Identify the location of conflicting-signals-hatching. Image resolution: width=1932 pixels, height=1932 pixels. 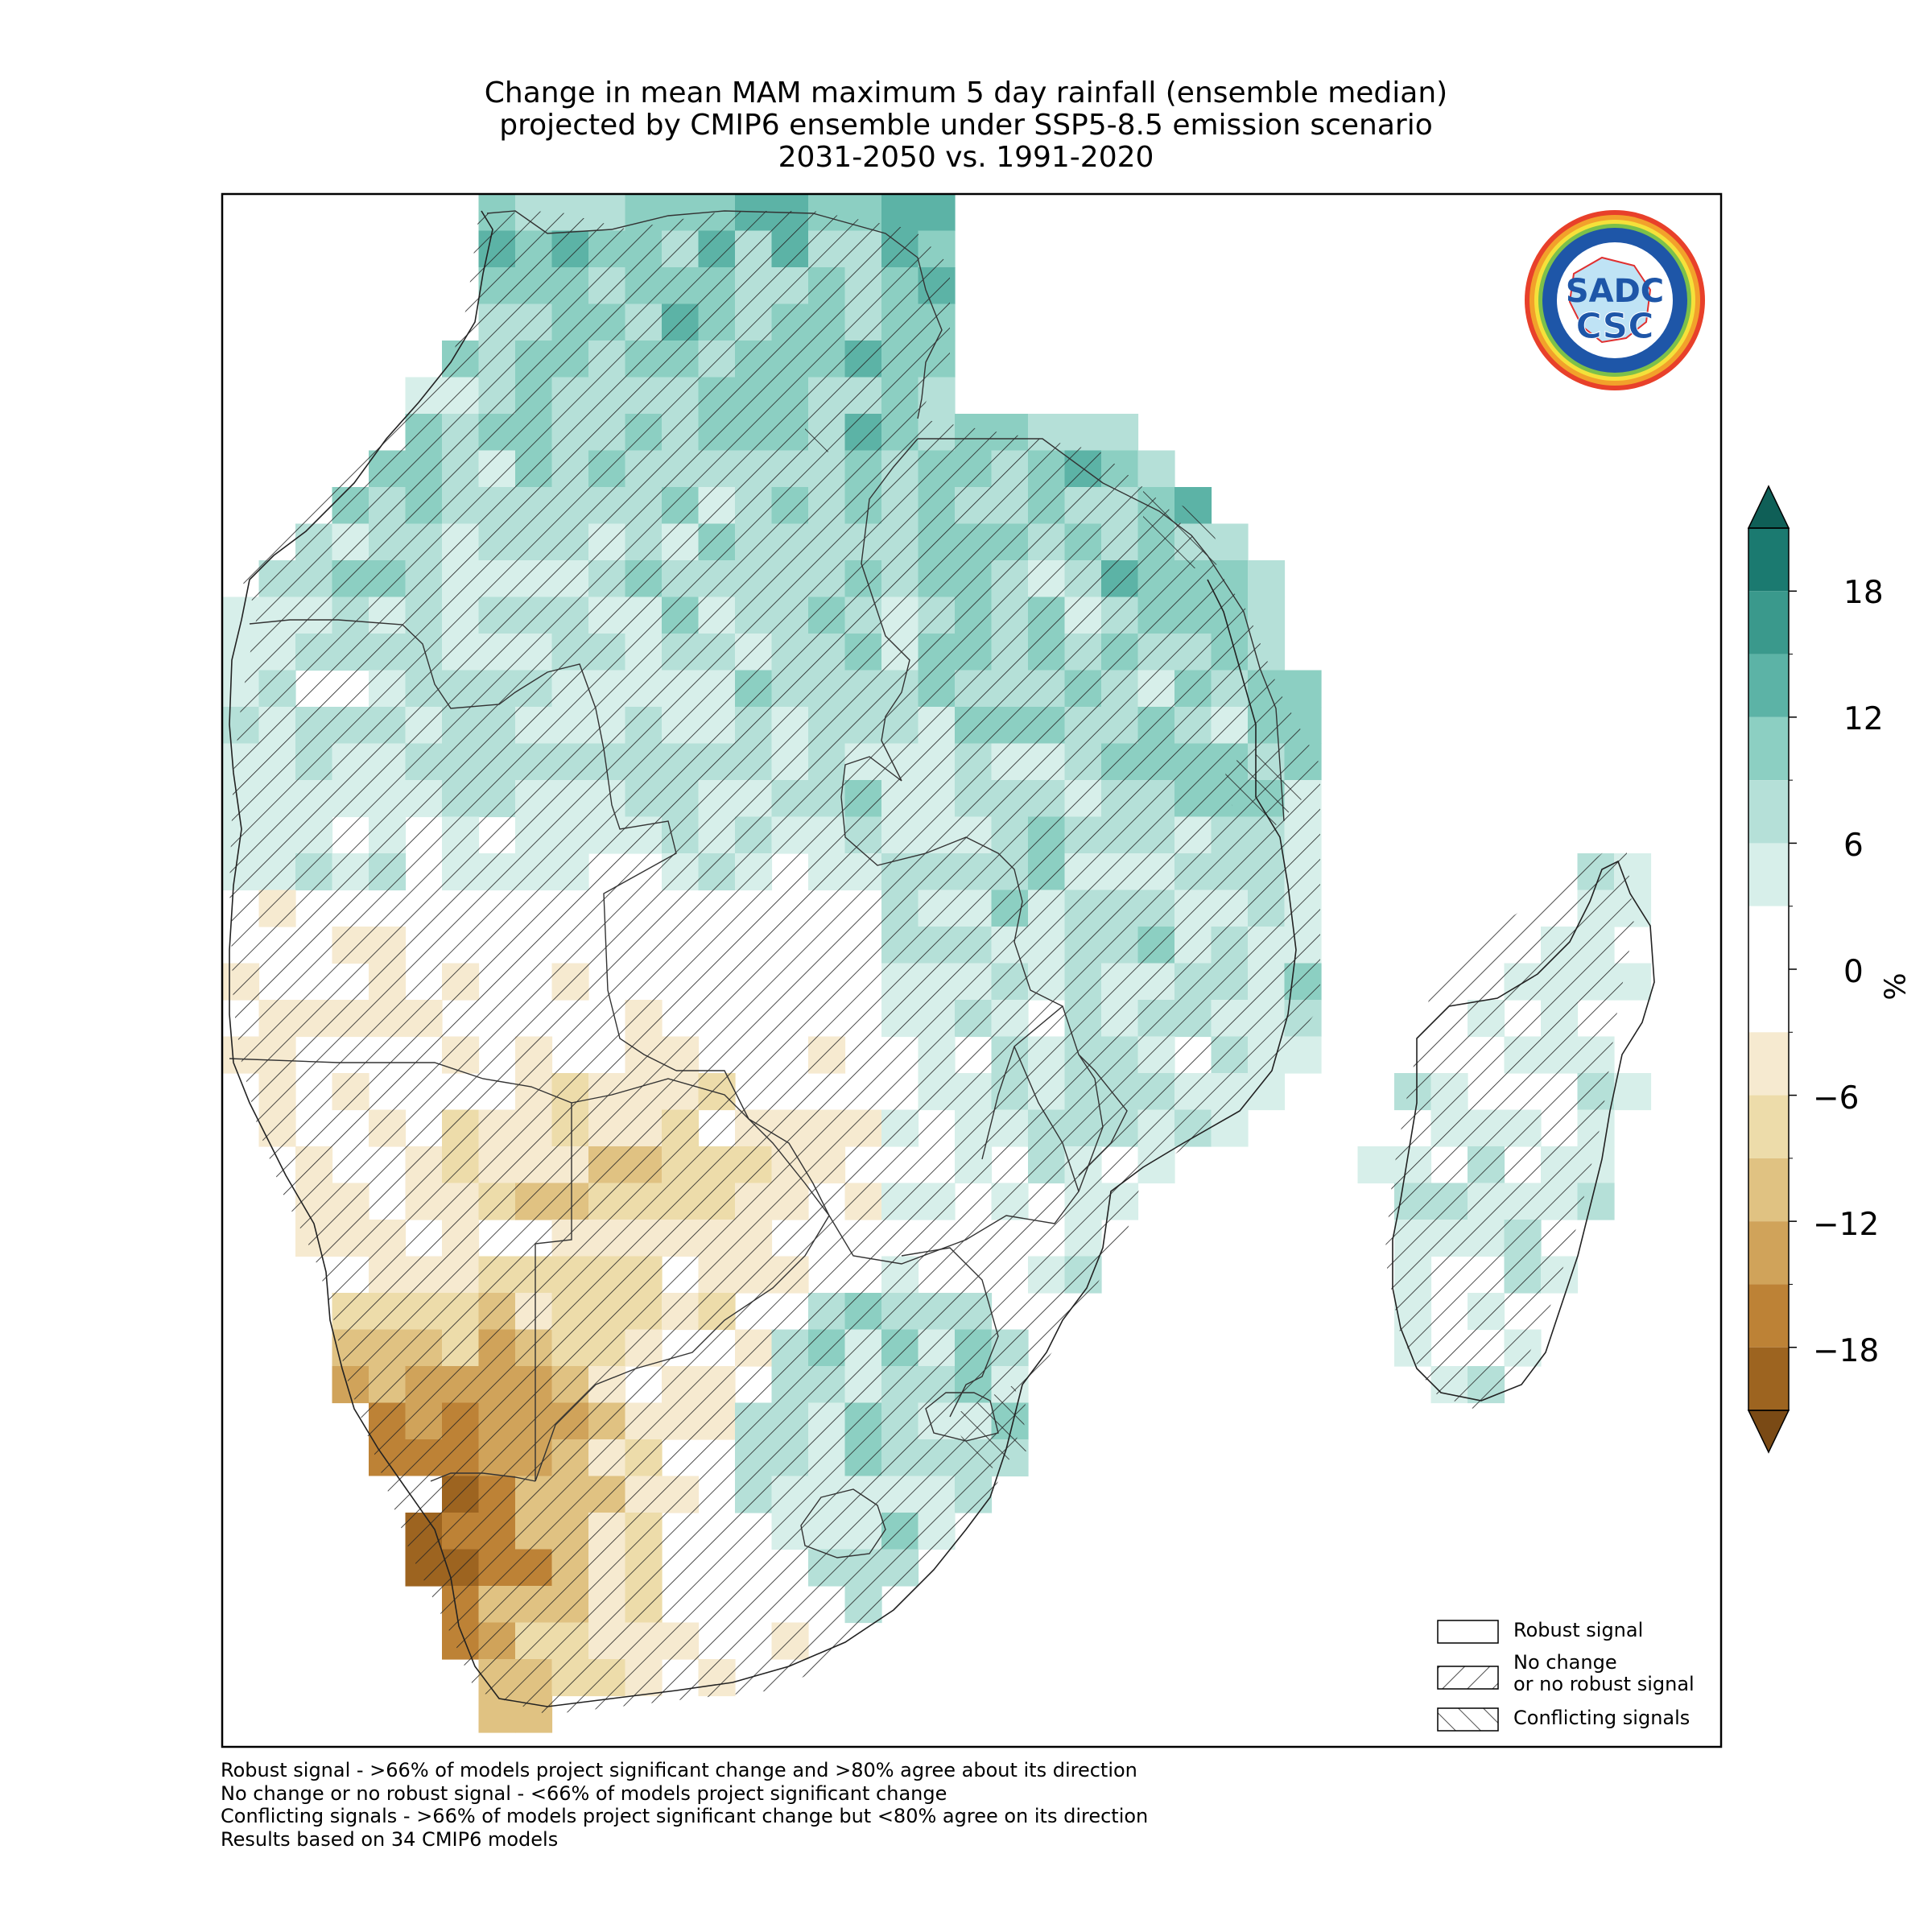
(1054, 946).